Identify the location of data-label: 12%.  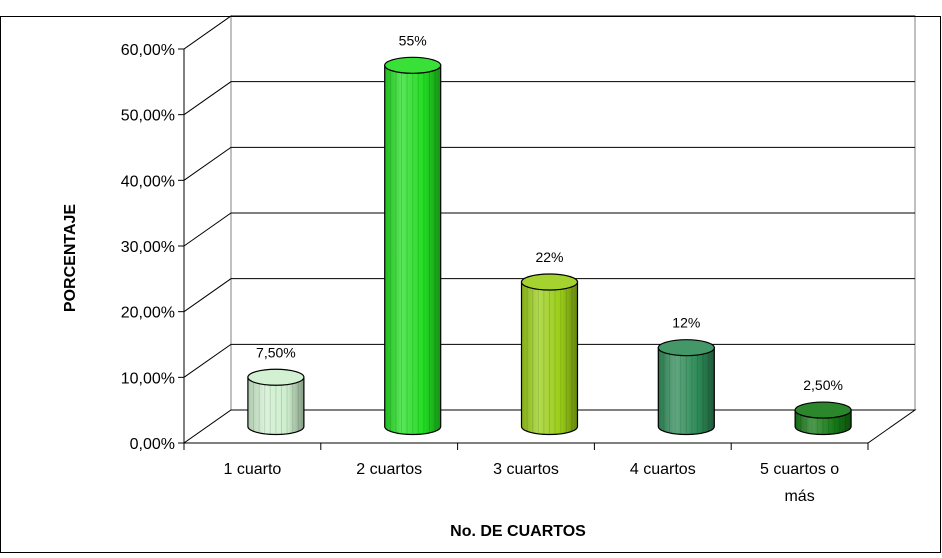
(686, 323).